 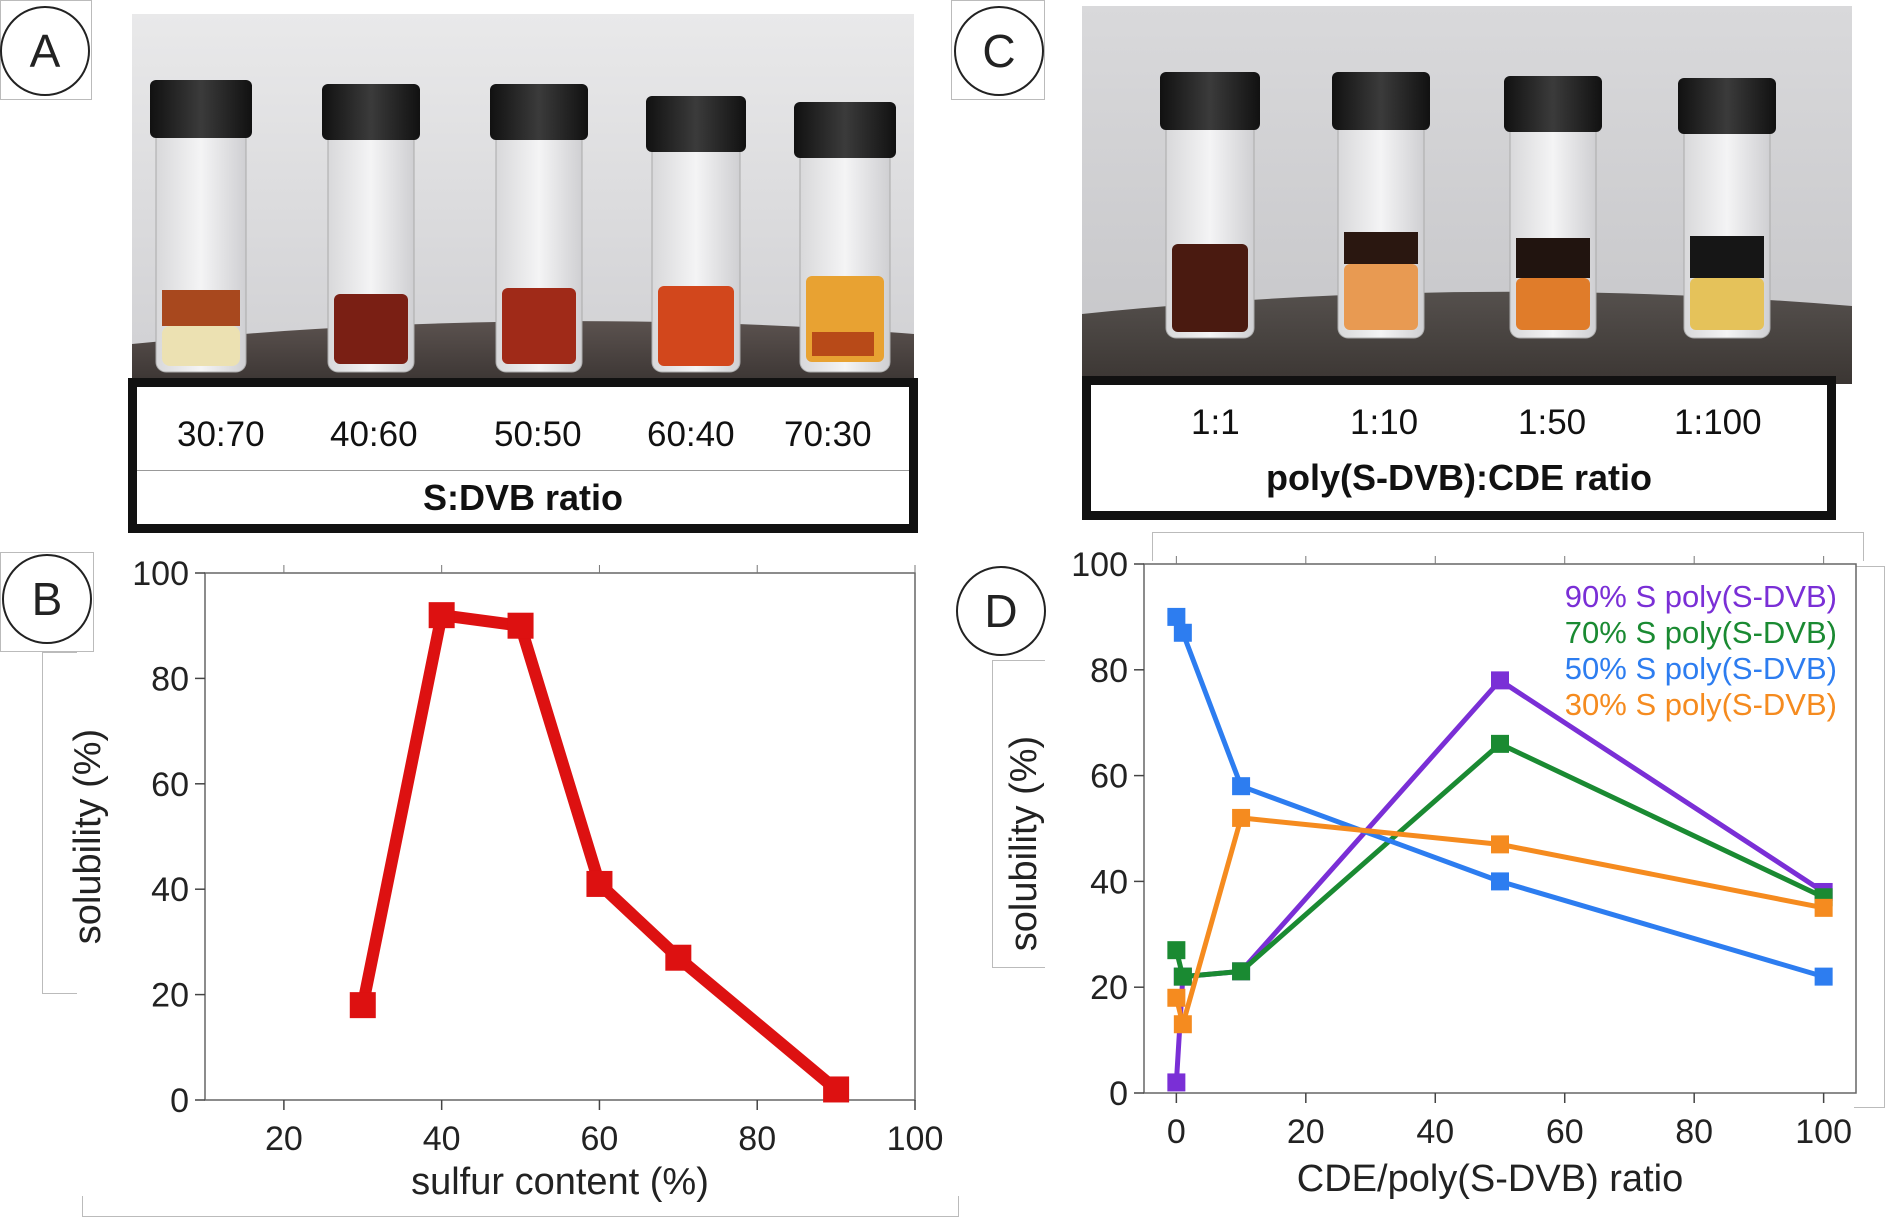 I want to click on x-tick-label: 0, so click(x=1176, y=1132).